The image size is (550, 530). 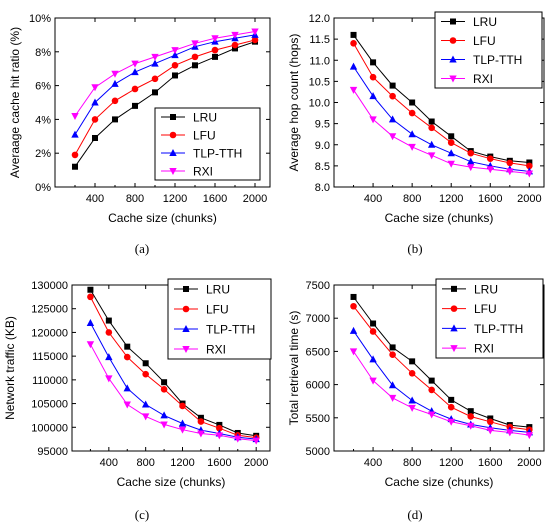 What do you see at coordinates (490, 199) in the screenshot?
I see `x-tick-label: 1600` at bounding box center [490, 199].